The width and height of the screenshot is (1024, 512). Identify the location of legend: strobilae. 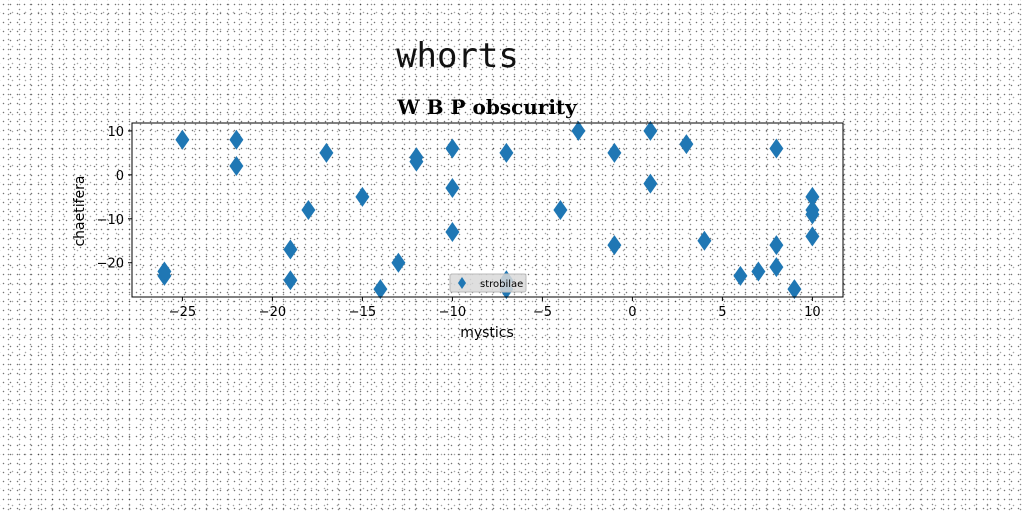
(488, 283).